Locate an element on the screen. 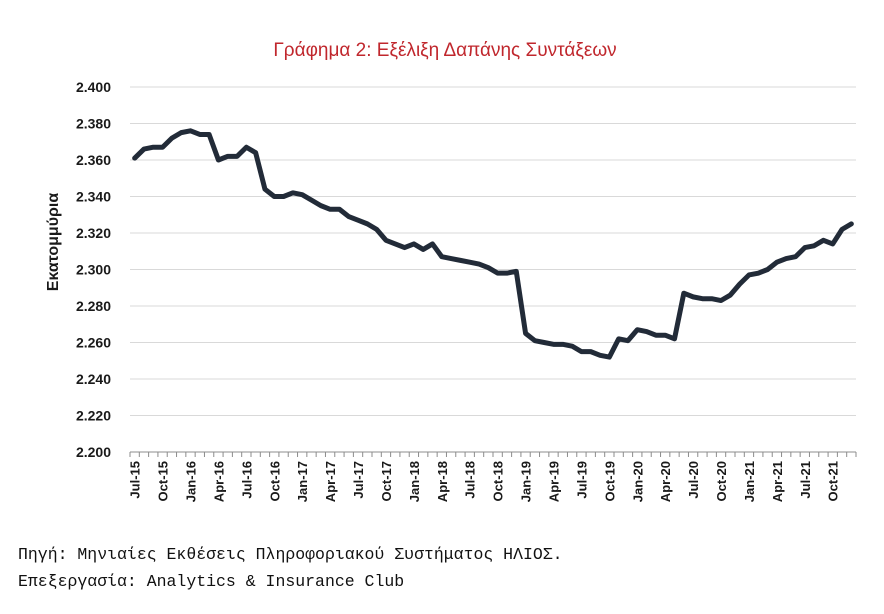 The image size is (884, 614). x-tick-label: Jul-20 is located at coordinates (693, 480).